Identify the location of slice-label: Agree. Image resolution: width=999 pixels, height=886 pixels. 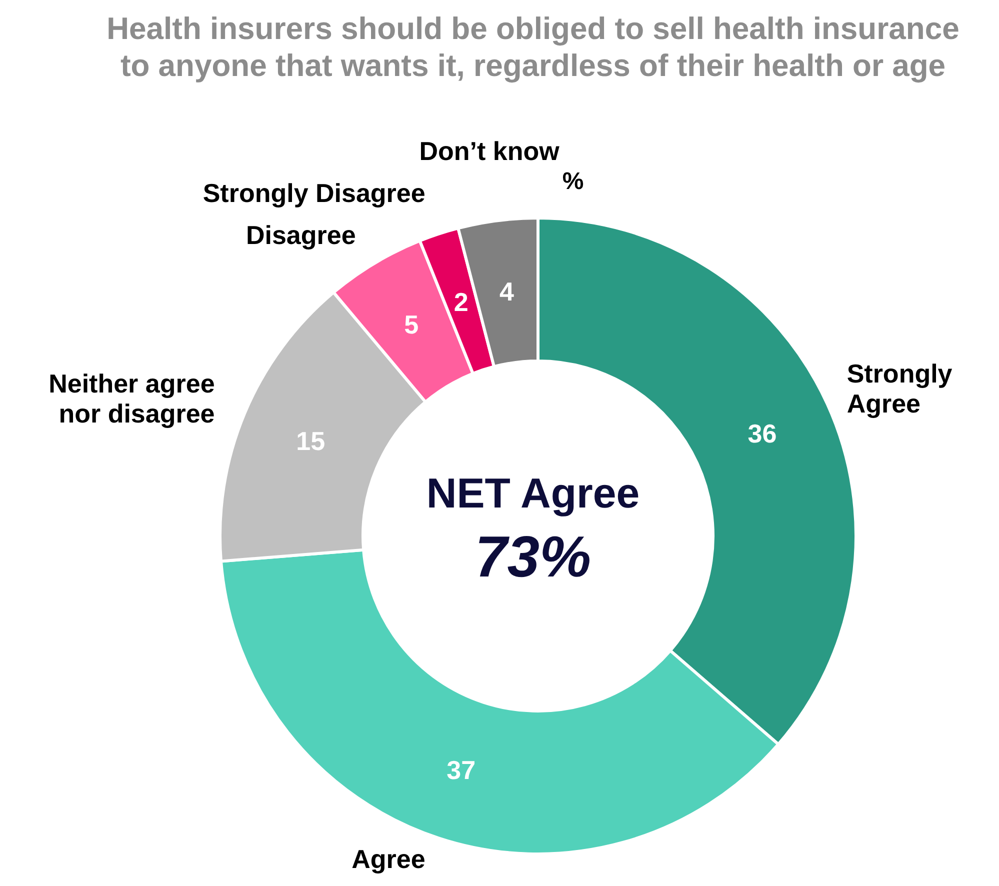
(389, 859).